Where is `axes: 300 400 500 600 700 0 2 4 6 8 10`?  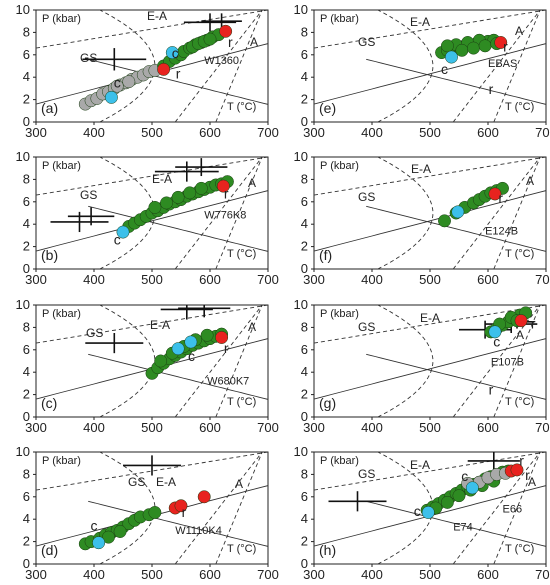
axes: 300 400 500 600 700 0 2 4 6 8 10 is located at coordinates (422, 71).